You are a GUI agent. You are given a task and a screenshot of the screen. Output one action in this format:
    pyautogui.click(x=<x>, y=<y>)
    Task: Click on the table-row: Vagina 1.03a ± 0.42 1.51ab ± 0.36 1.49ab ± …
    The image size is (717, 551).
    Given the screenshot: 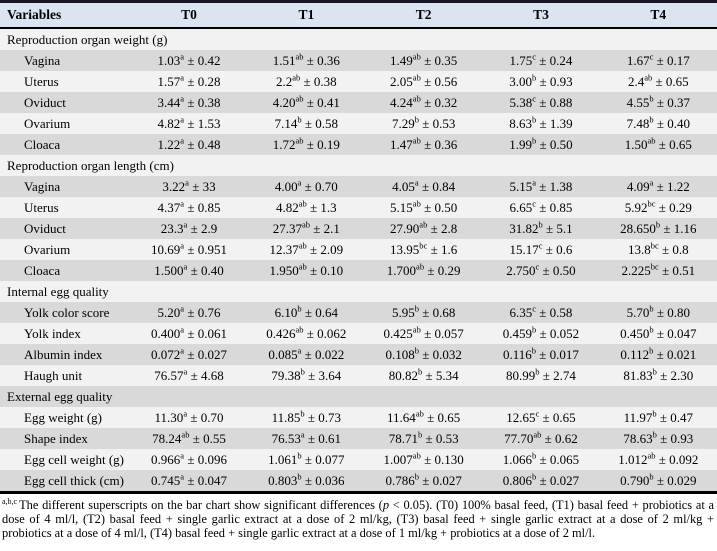 What is the action you would take?
    pyautogui.click(x=358, y=60)
    